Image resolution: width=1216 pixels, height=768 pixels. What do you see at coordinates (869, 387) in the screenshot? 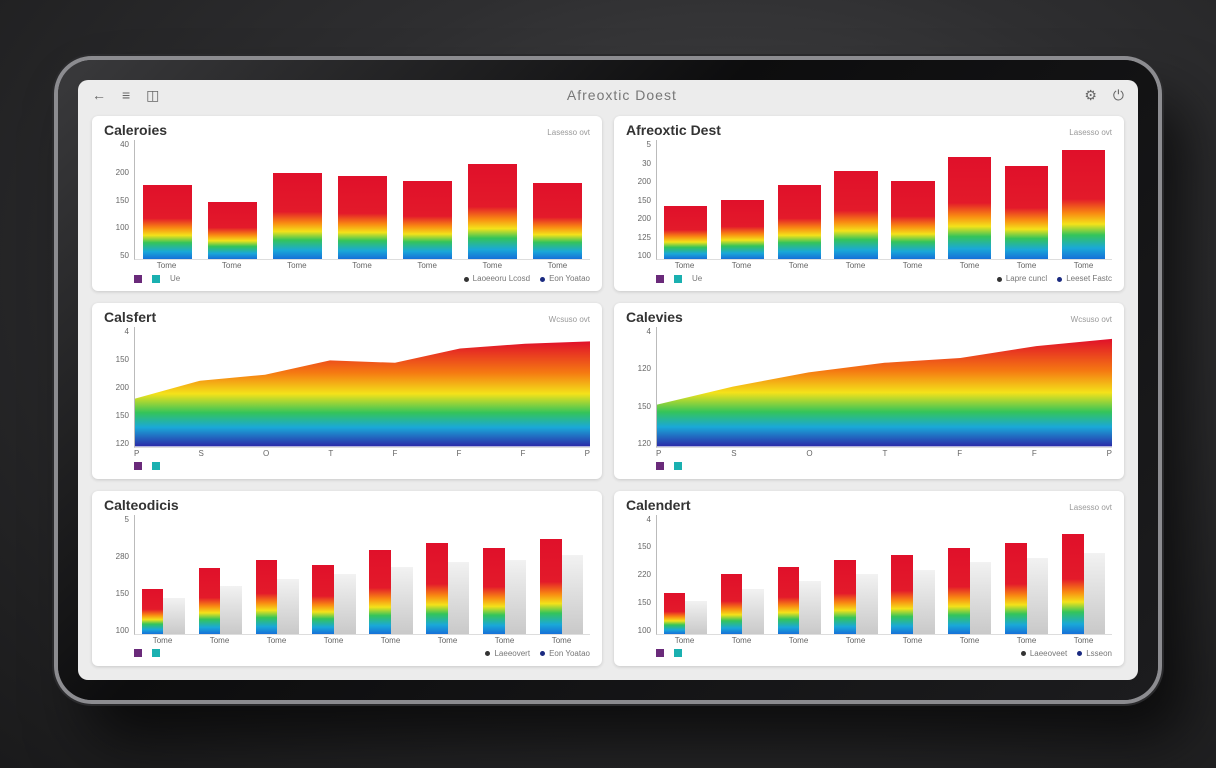
I see `chart-body: 4 120 150 120` at bounding box center [869, 387].